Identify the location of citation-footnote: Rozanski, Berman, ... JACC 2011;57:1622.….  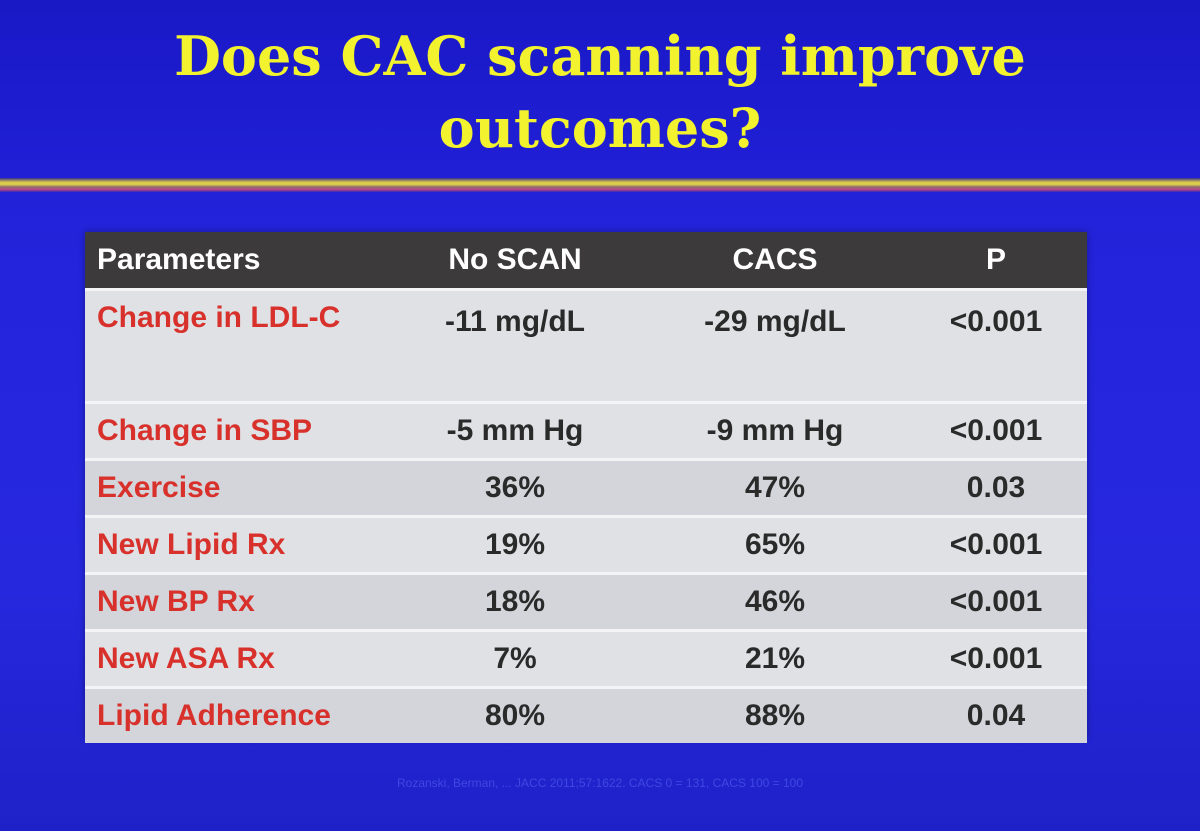
(599, 783).